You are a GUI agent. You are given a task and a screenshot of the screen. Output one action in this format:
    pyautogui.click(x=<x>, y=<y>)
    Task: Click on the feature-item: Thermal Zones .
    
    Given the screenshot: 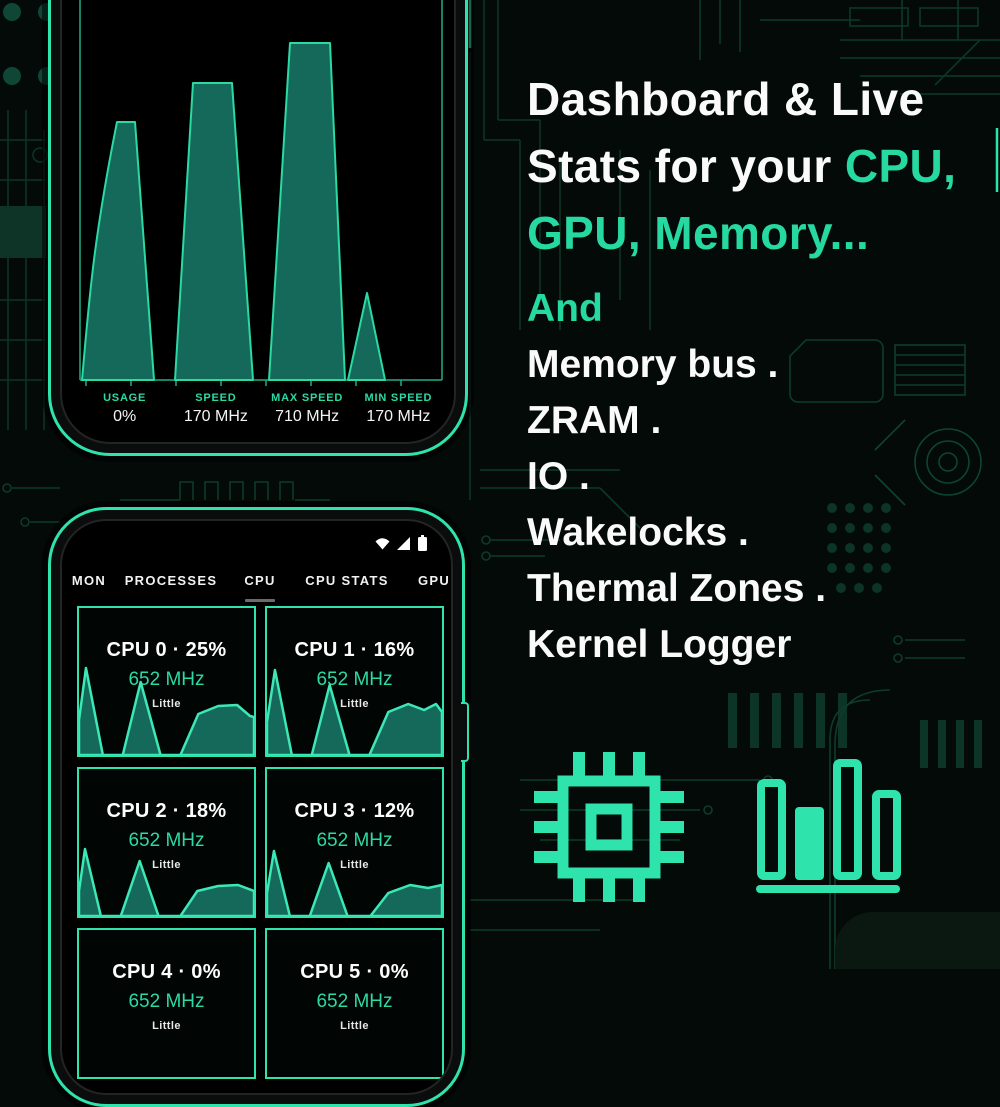 What is the action you would take?
    pyautogui.click(x=677, y=588)
    